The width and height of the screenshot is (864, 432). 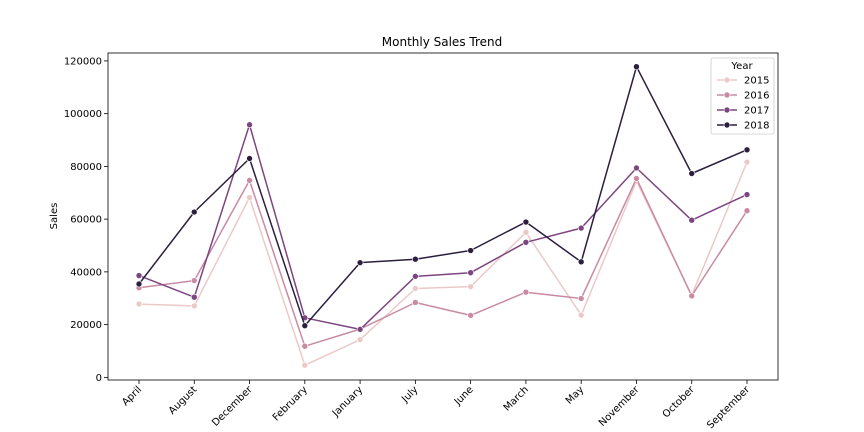 What do you see at coordinates (756, 96) in the screenshot?
I see `legend-label: 2016` at bounding box center [756, 96].